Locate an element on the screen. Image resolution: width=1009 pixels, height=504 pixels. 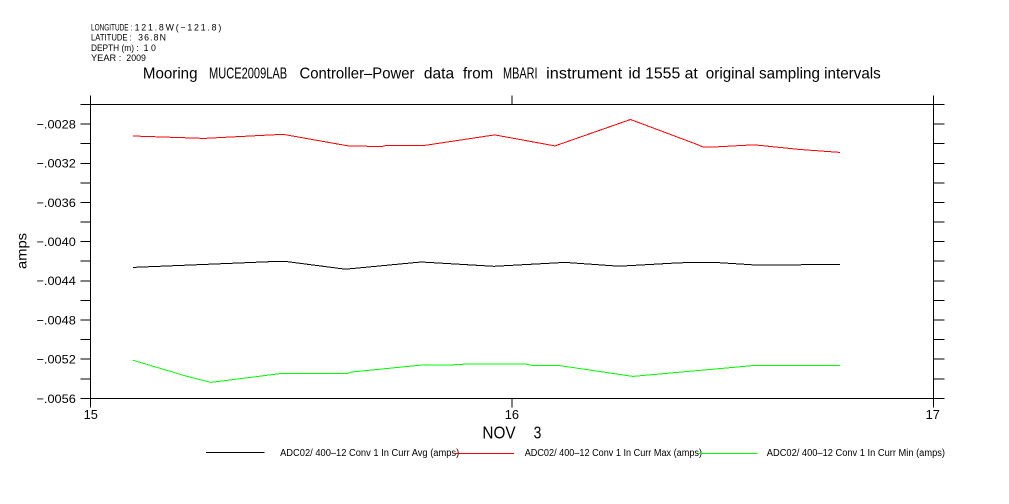
svg-text: −.0032 is located at coordinates (57, 164).